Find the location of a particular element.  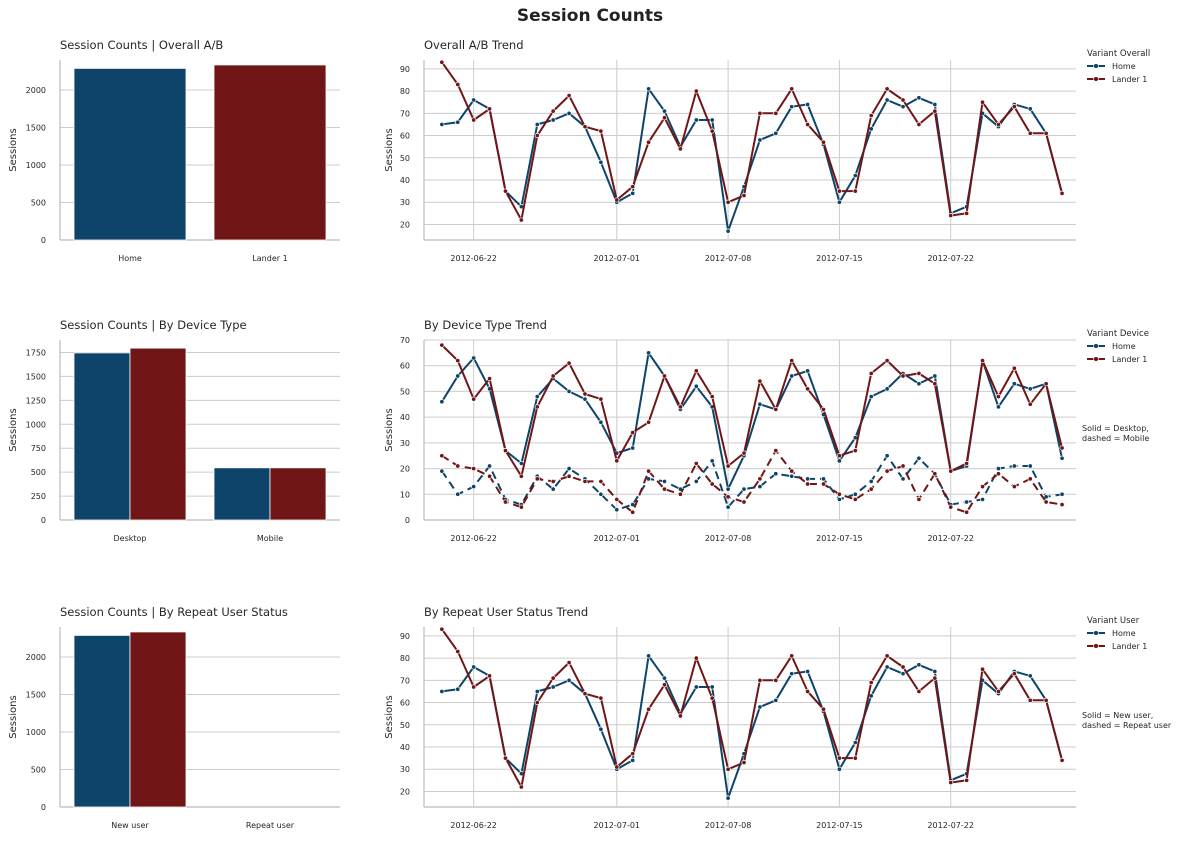

note-text: Solid = Desktop, is located at coordinates (1115, 428).